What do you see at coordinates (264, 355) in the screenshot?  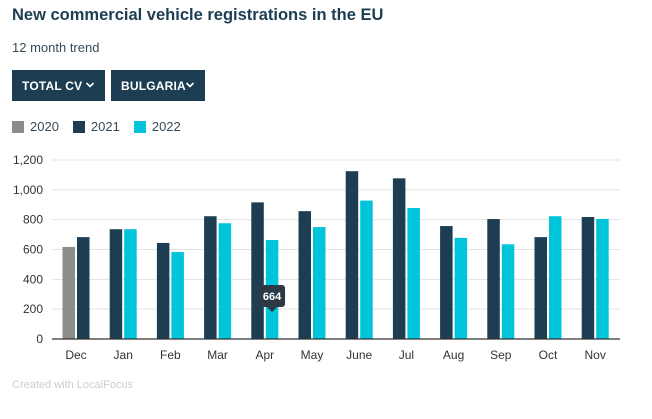 I see `x-tick-label: Apr` at bounding box center [264, 355].